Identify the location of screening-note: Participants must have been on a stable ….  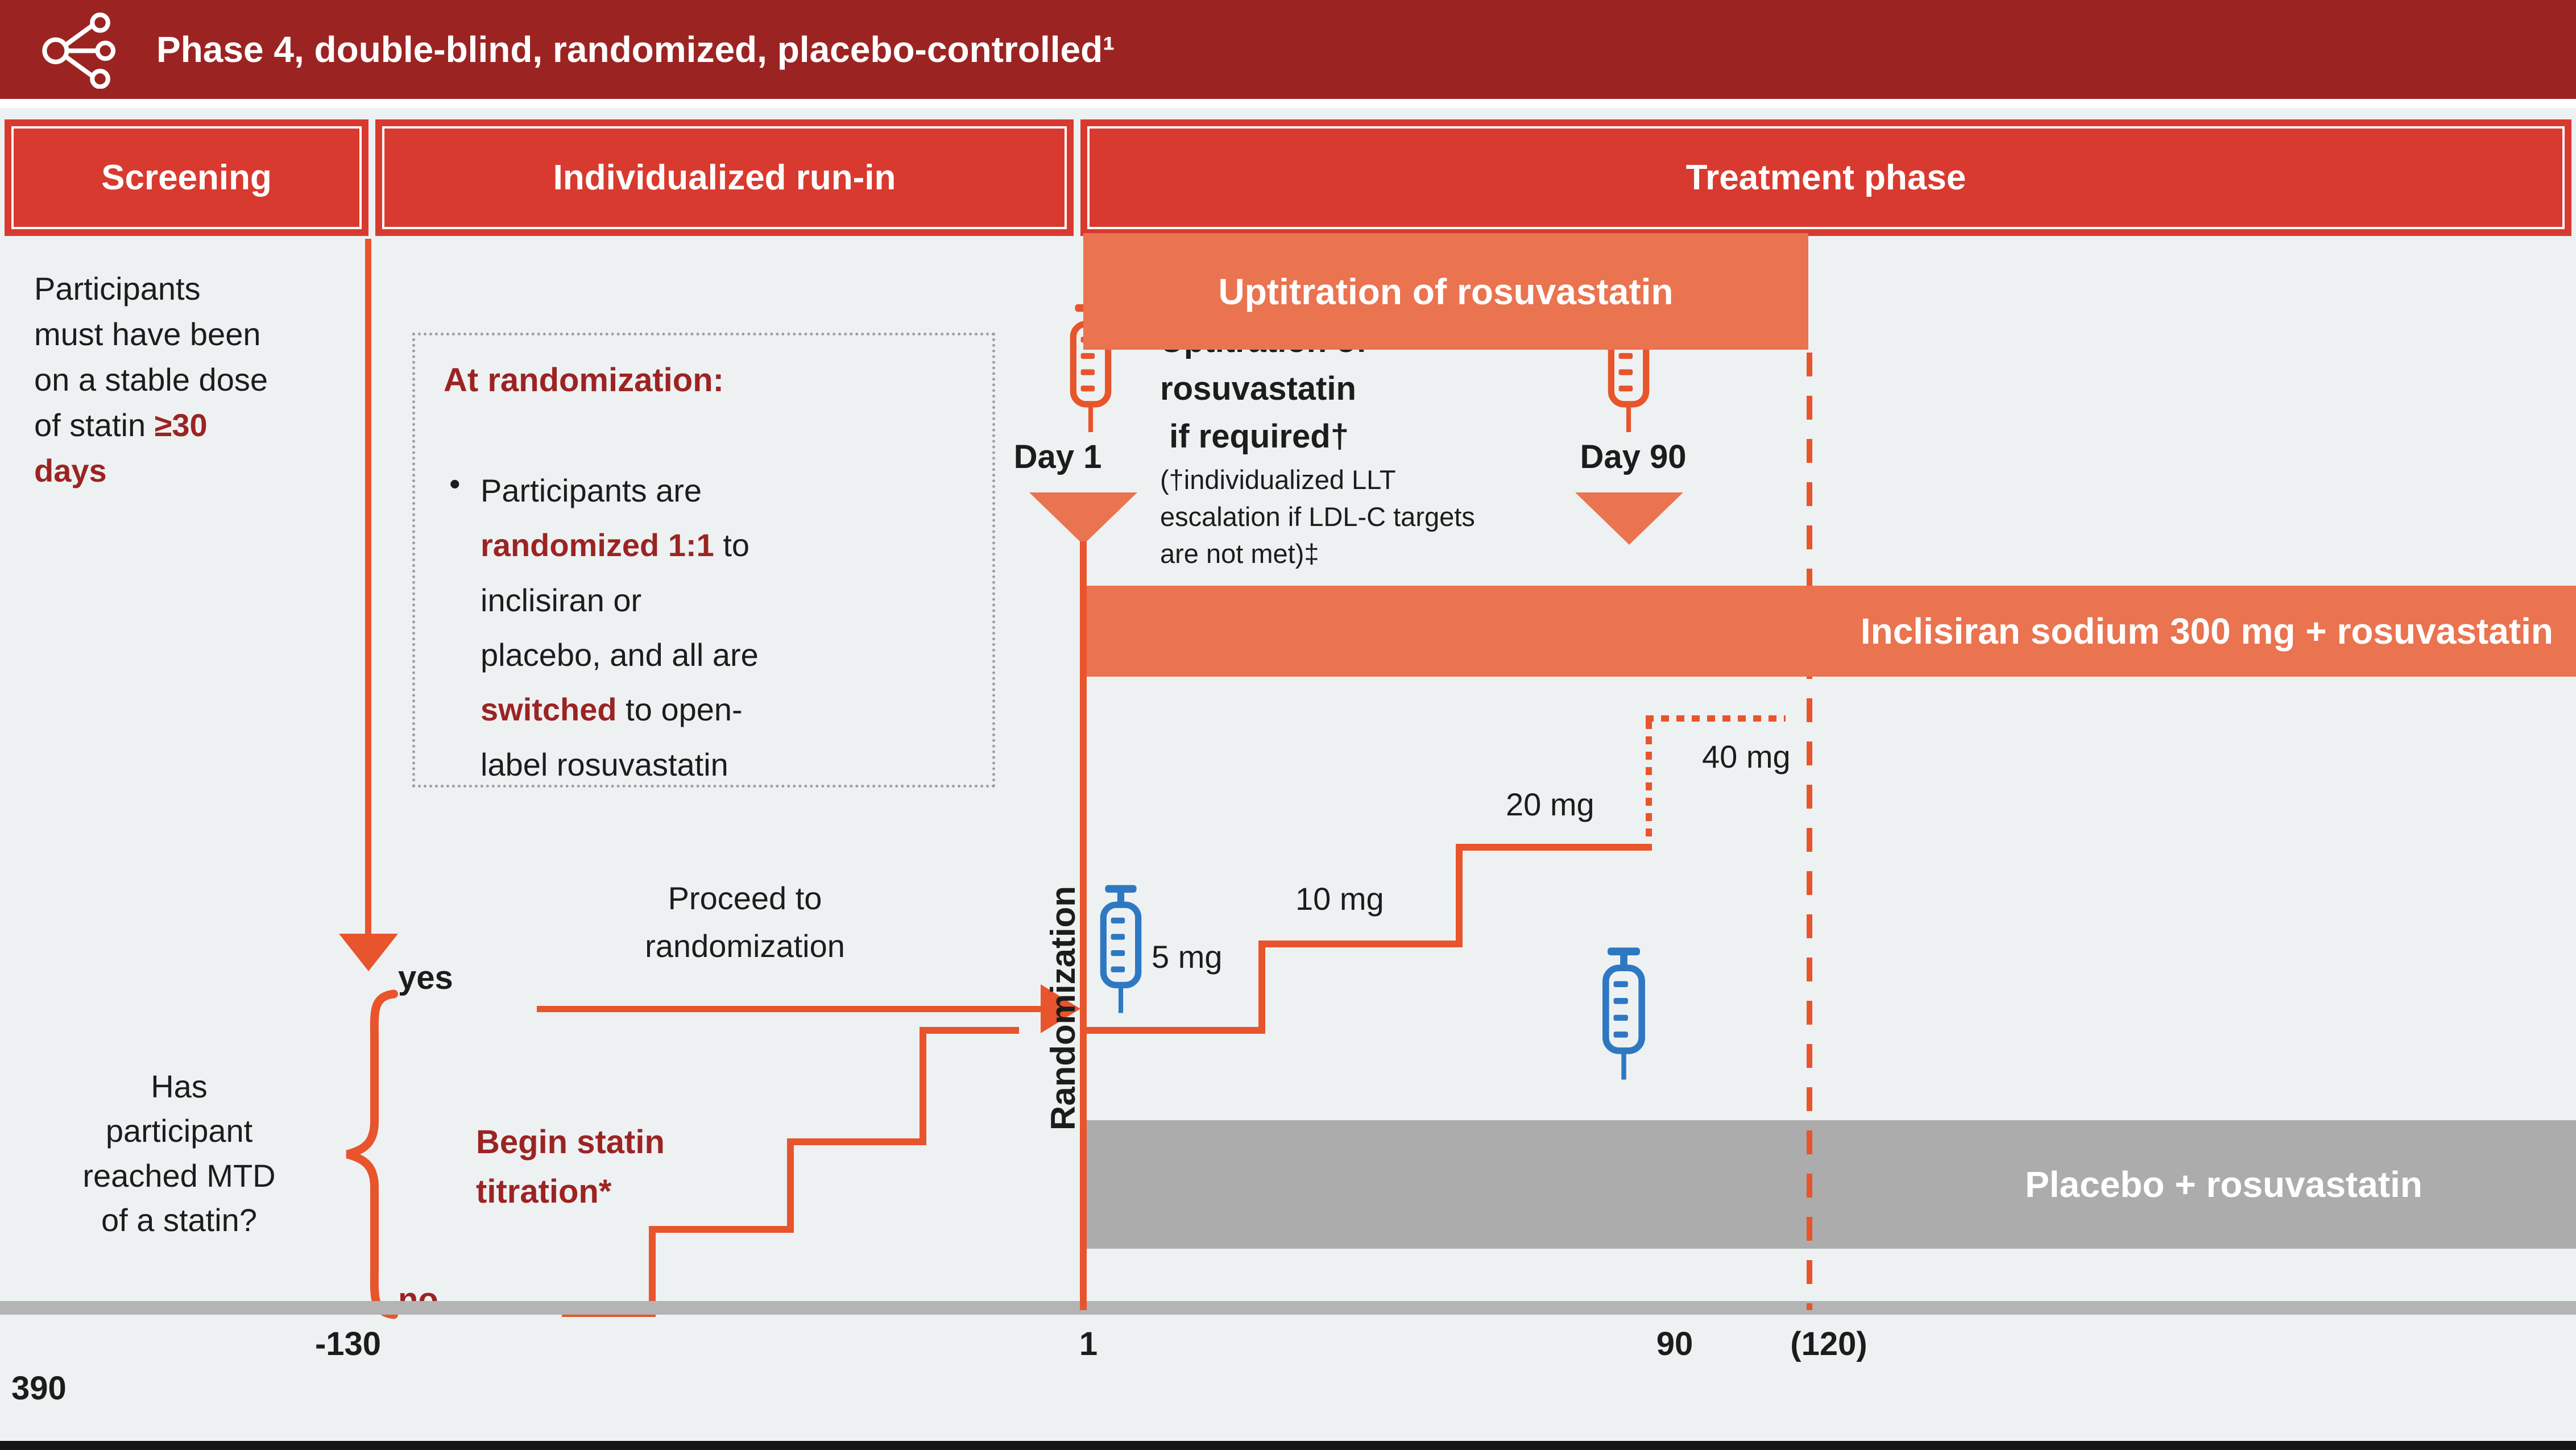
(210, 380).